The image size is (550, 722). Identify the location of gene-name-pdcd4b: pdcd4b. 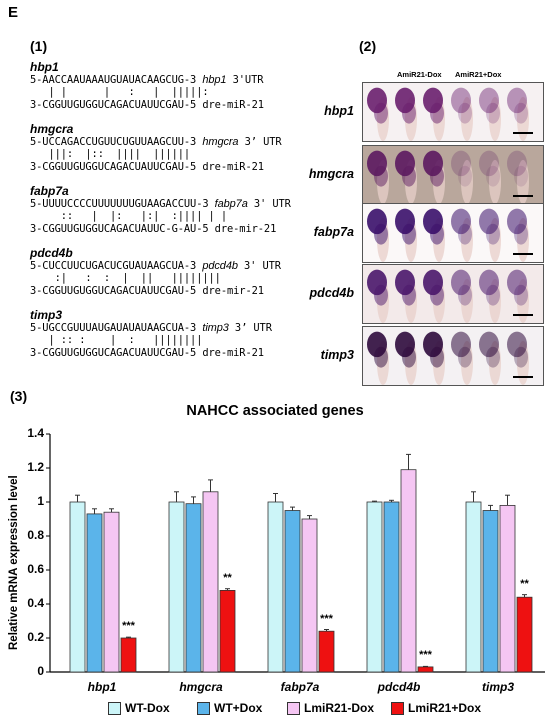
(51, 253).